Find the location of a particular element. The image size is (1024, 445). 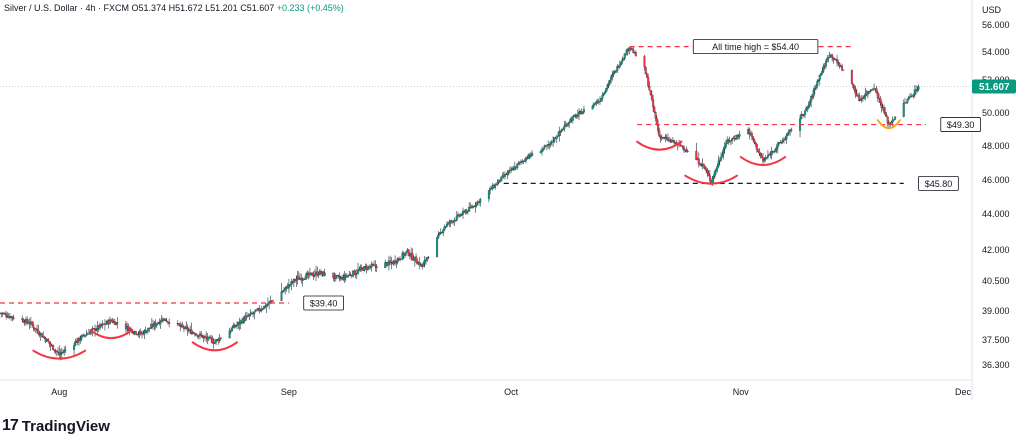

change-value: +0.233 (+0.45%) is located at coordinates (310, 8).